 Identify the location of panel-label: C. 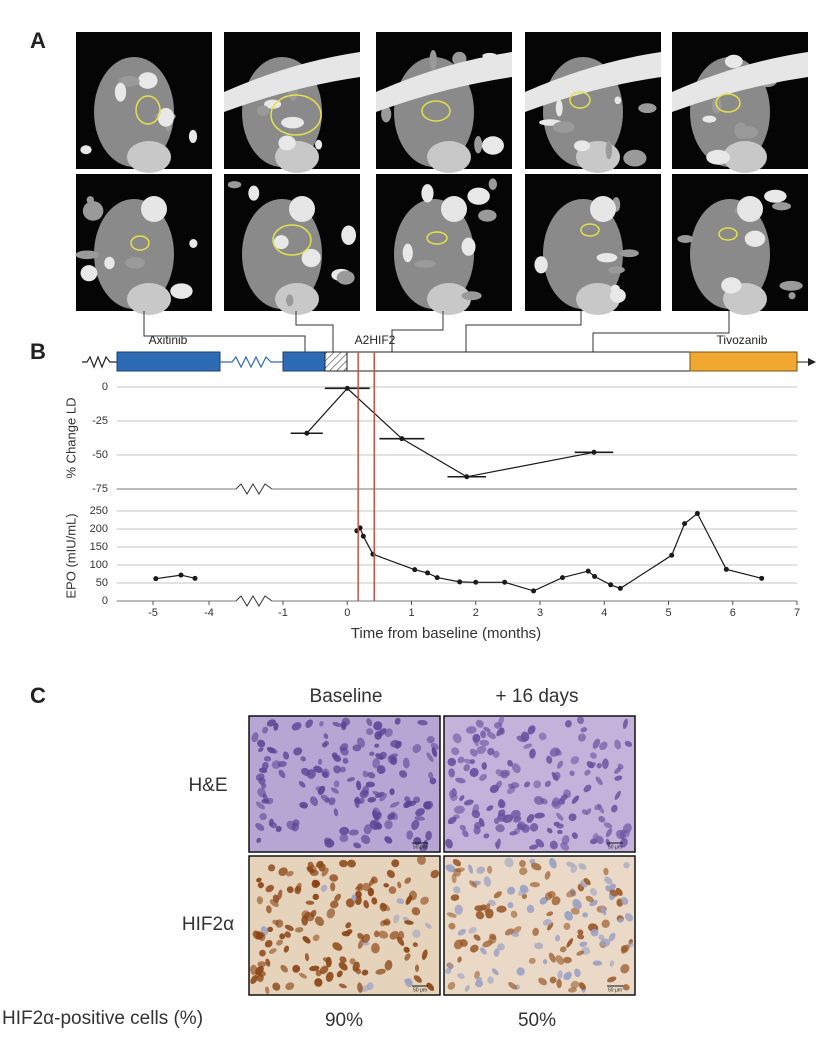
(38, 695).